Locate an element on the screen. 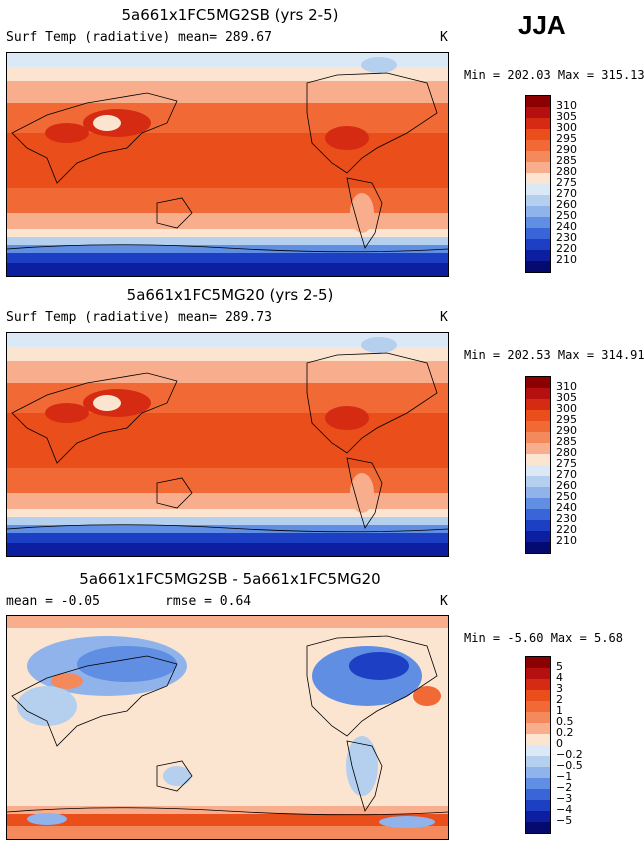 The image size is (644, 842). panel2-minmax: Min = 202.53 Max = 314.91 is located at coordinates (554, 355).